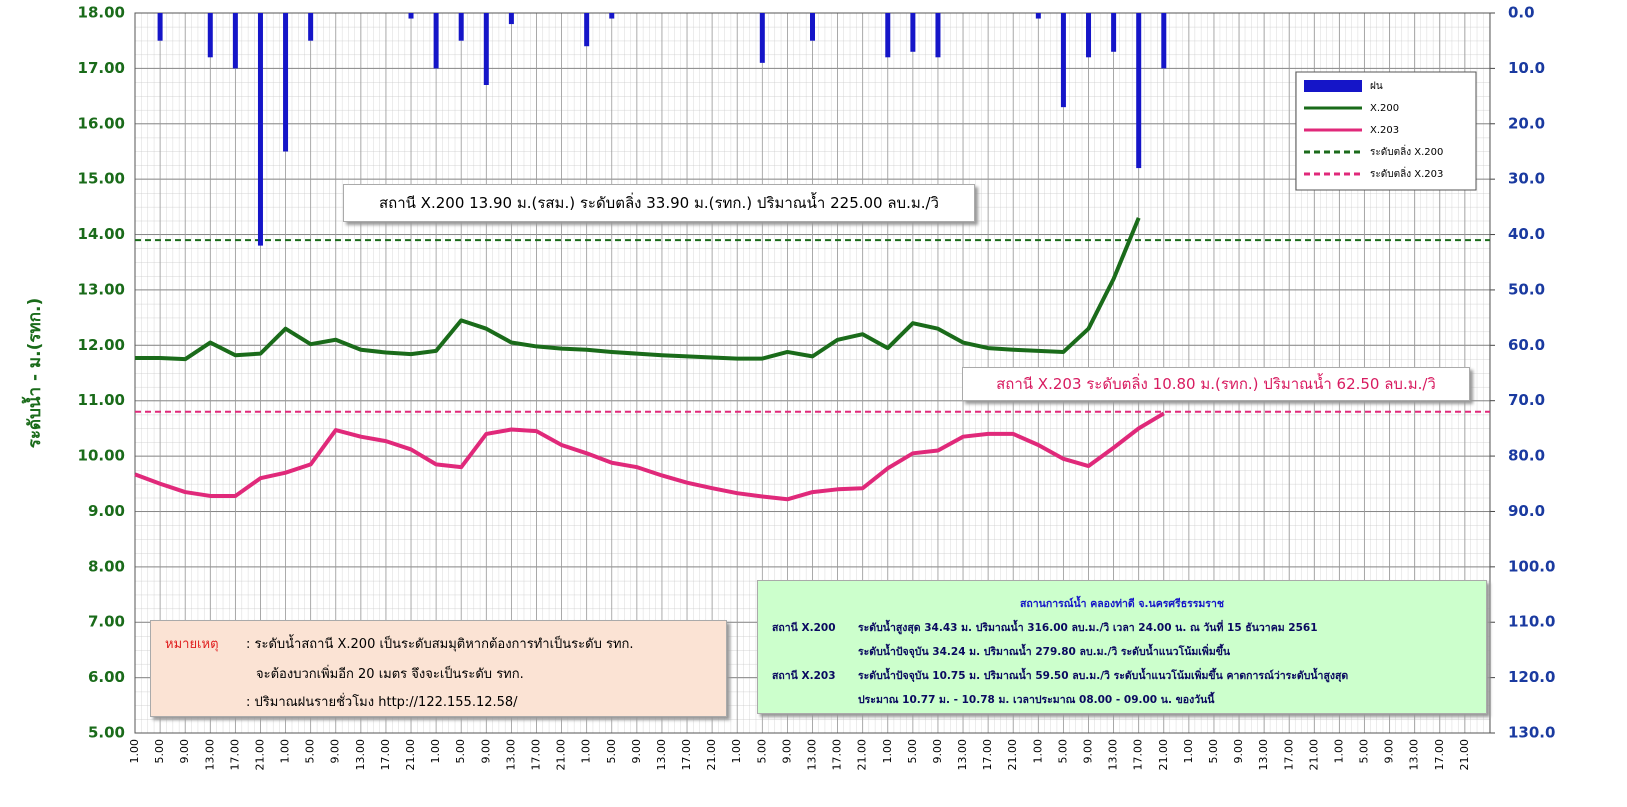 This screenshot has width=1627, height=807. What do you see at coordinates (101, 123) in the screenshot?
I see `y-tick-label: 16.00` at bounding box center [101, 123].